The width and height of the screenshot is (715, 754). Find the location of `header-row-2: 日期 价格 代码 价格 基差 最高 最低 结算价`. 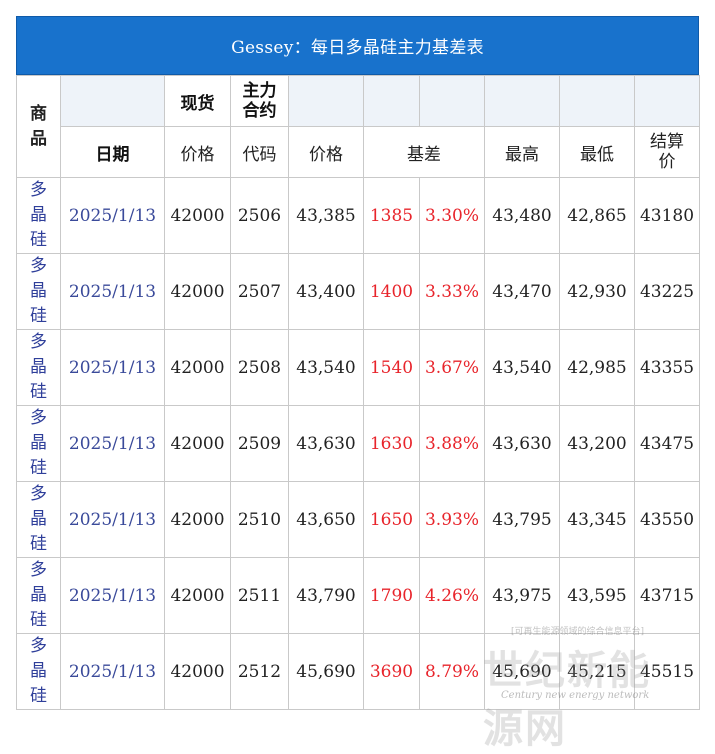

header-row-2: 日期 价格 代码 价格 基差 最高 最低 结算价 is located at coordinates (358, 152).